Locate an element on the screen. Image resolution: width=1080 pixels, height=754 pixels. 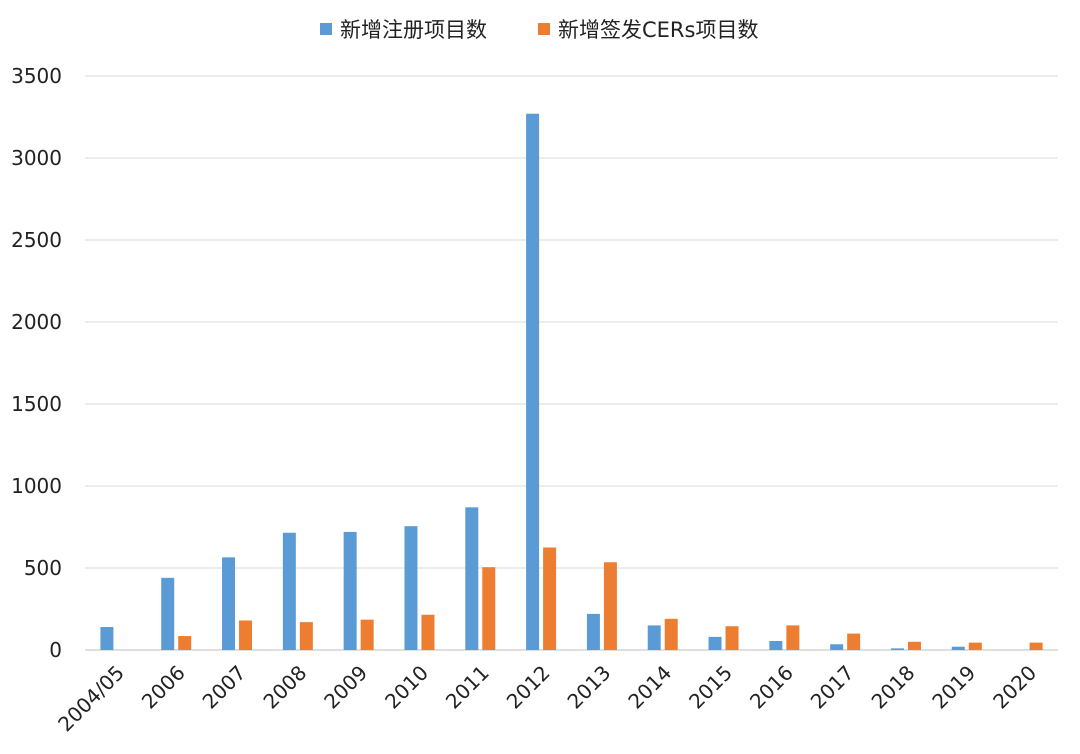
x-tick-label: 2004/05 is located at coordinates (91, 699).